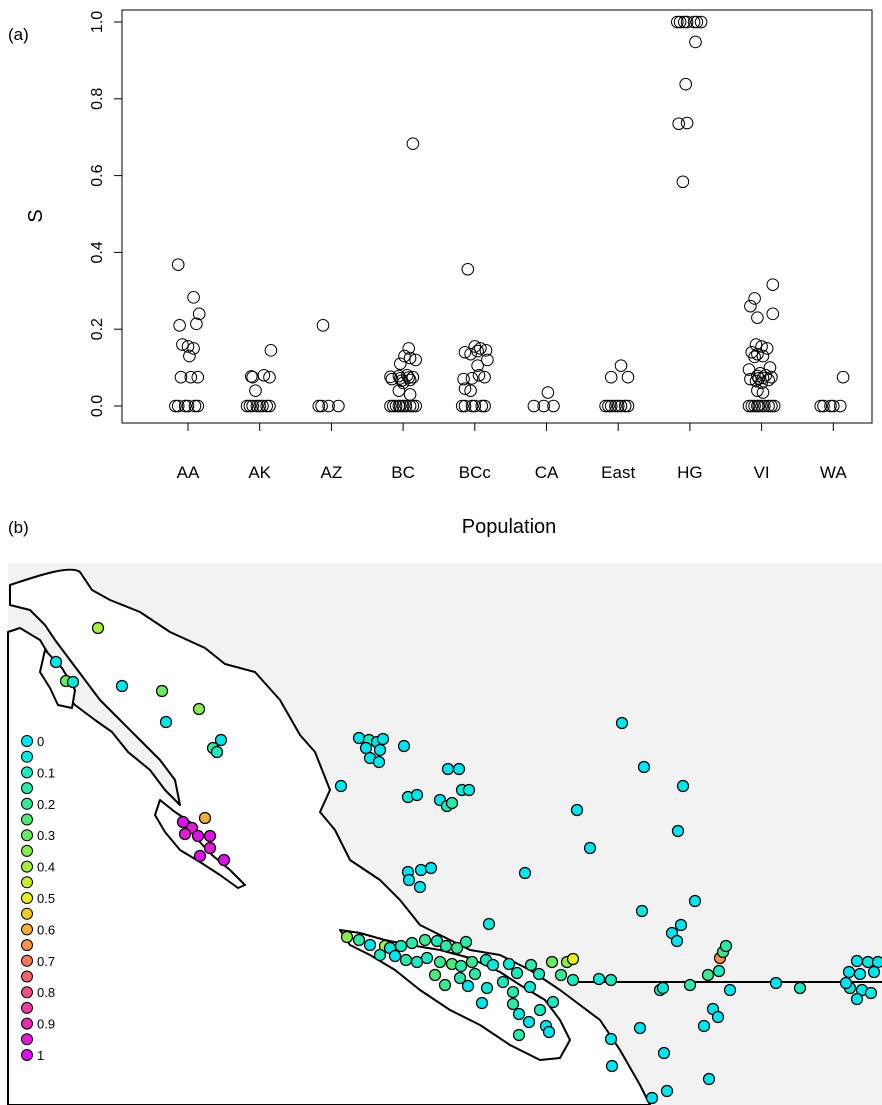 Image resolution: width=882 pixels, height=1105 pixels. Describe the element at coordinates (46, 804) in the screenshot. I see `legend-label: 0.2` at that location.